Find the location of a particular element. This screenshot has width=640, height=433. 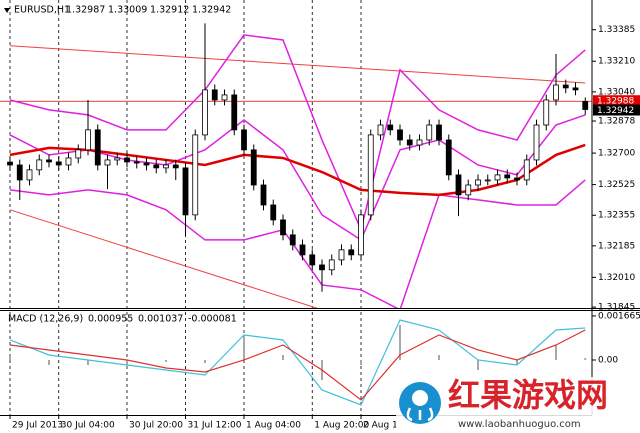

ohlc-close: 1.32942 is located at coordinates (211, 10).